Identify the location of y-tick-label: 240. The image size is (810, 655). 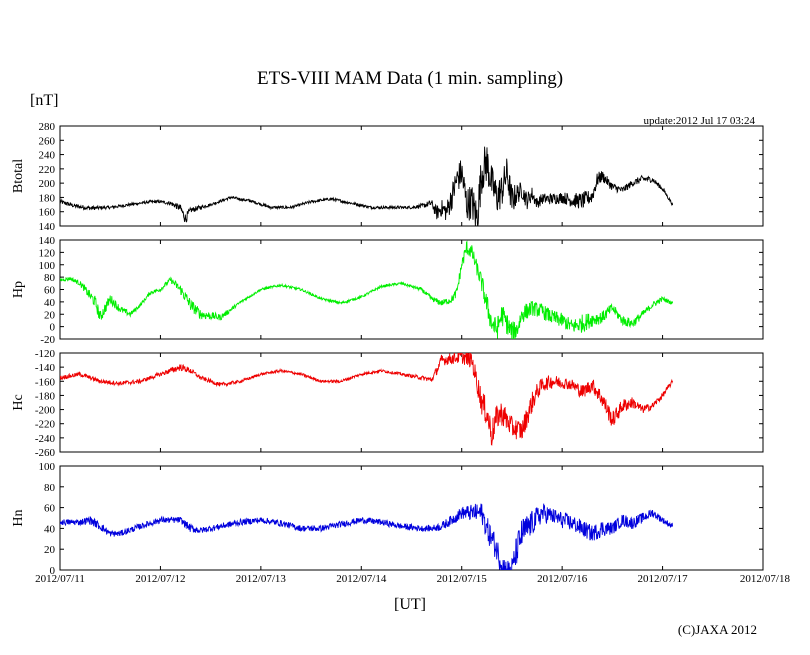
(47, 156).